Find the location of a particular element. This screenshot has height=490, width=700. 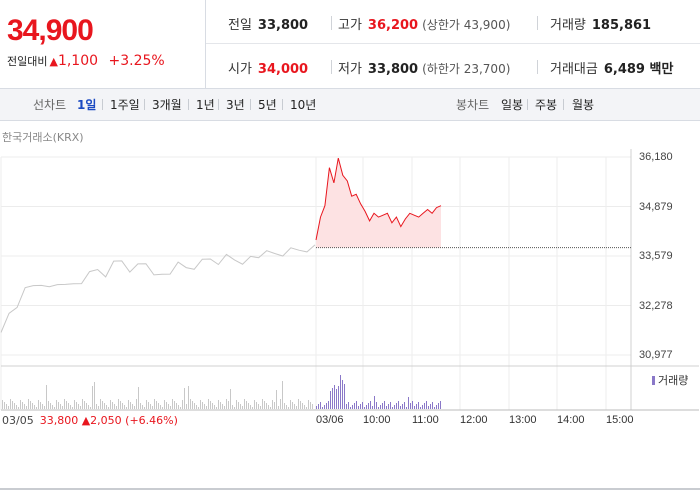

prev-day-line is located at coordinates (158, 288).